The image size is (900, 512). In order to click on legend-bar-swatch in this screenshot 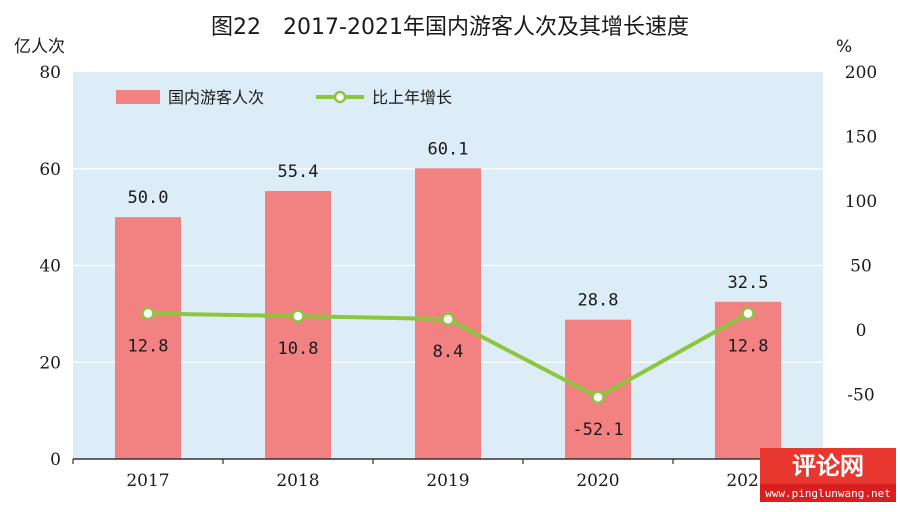, I will do `click(138, 97)`.